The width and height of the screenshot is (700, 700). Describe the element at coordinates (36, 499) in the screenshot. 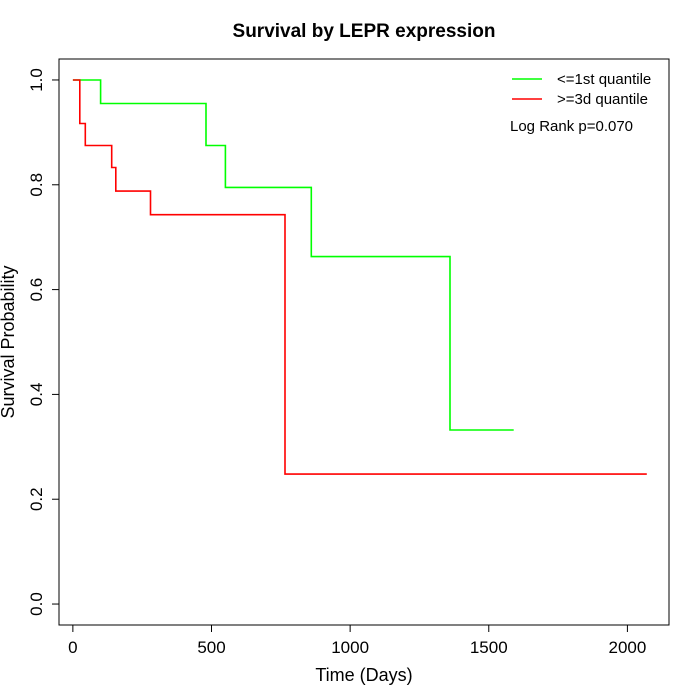

I see `y-tick-label: 0.2` at that location.